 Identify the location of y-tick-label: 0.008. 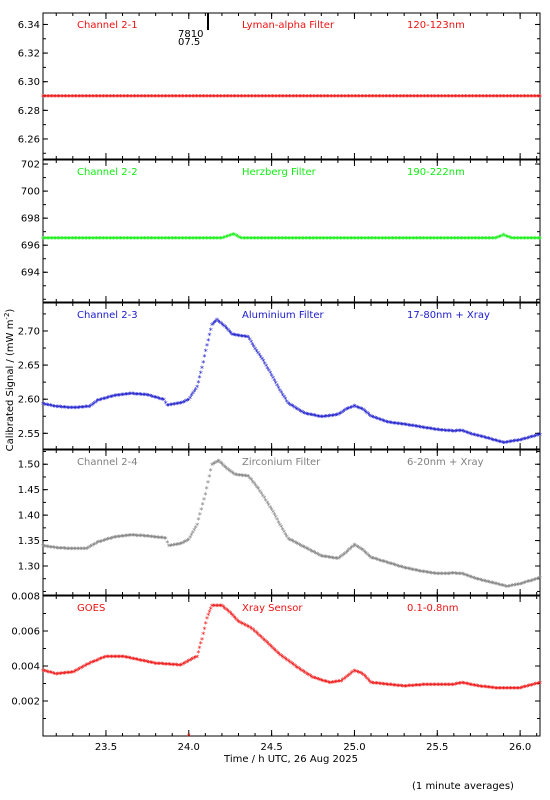
(25, 597).